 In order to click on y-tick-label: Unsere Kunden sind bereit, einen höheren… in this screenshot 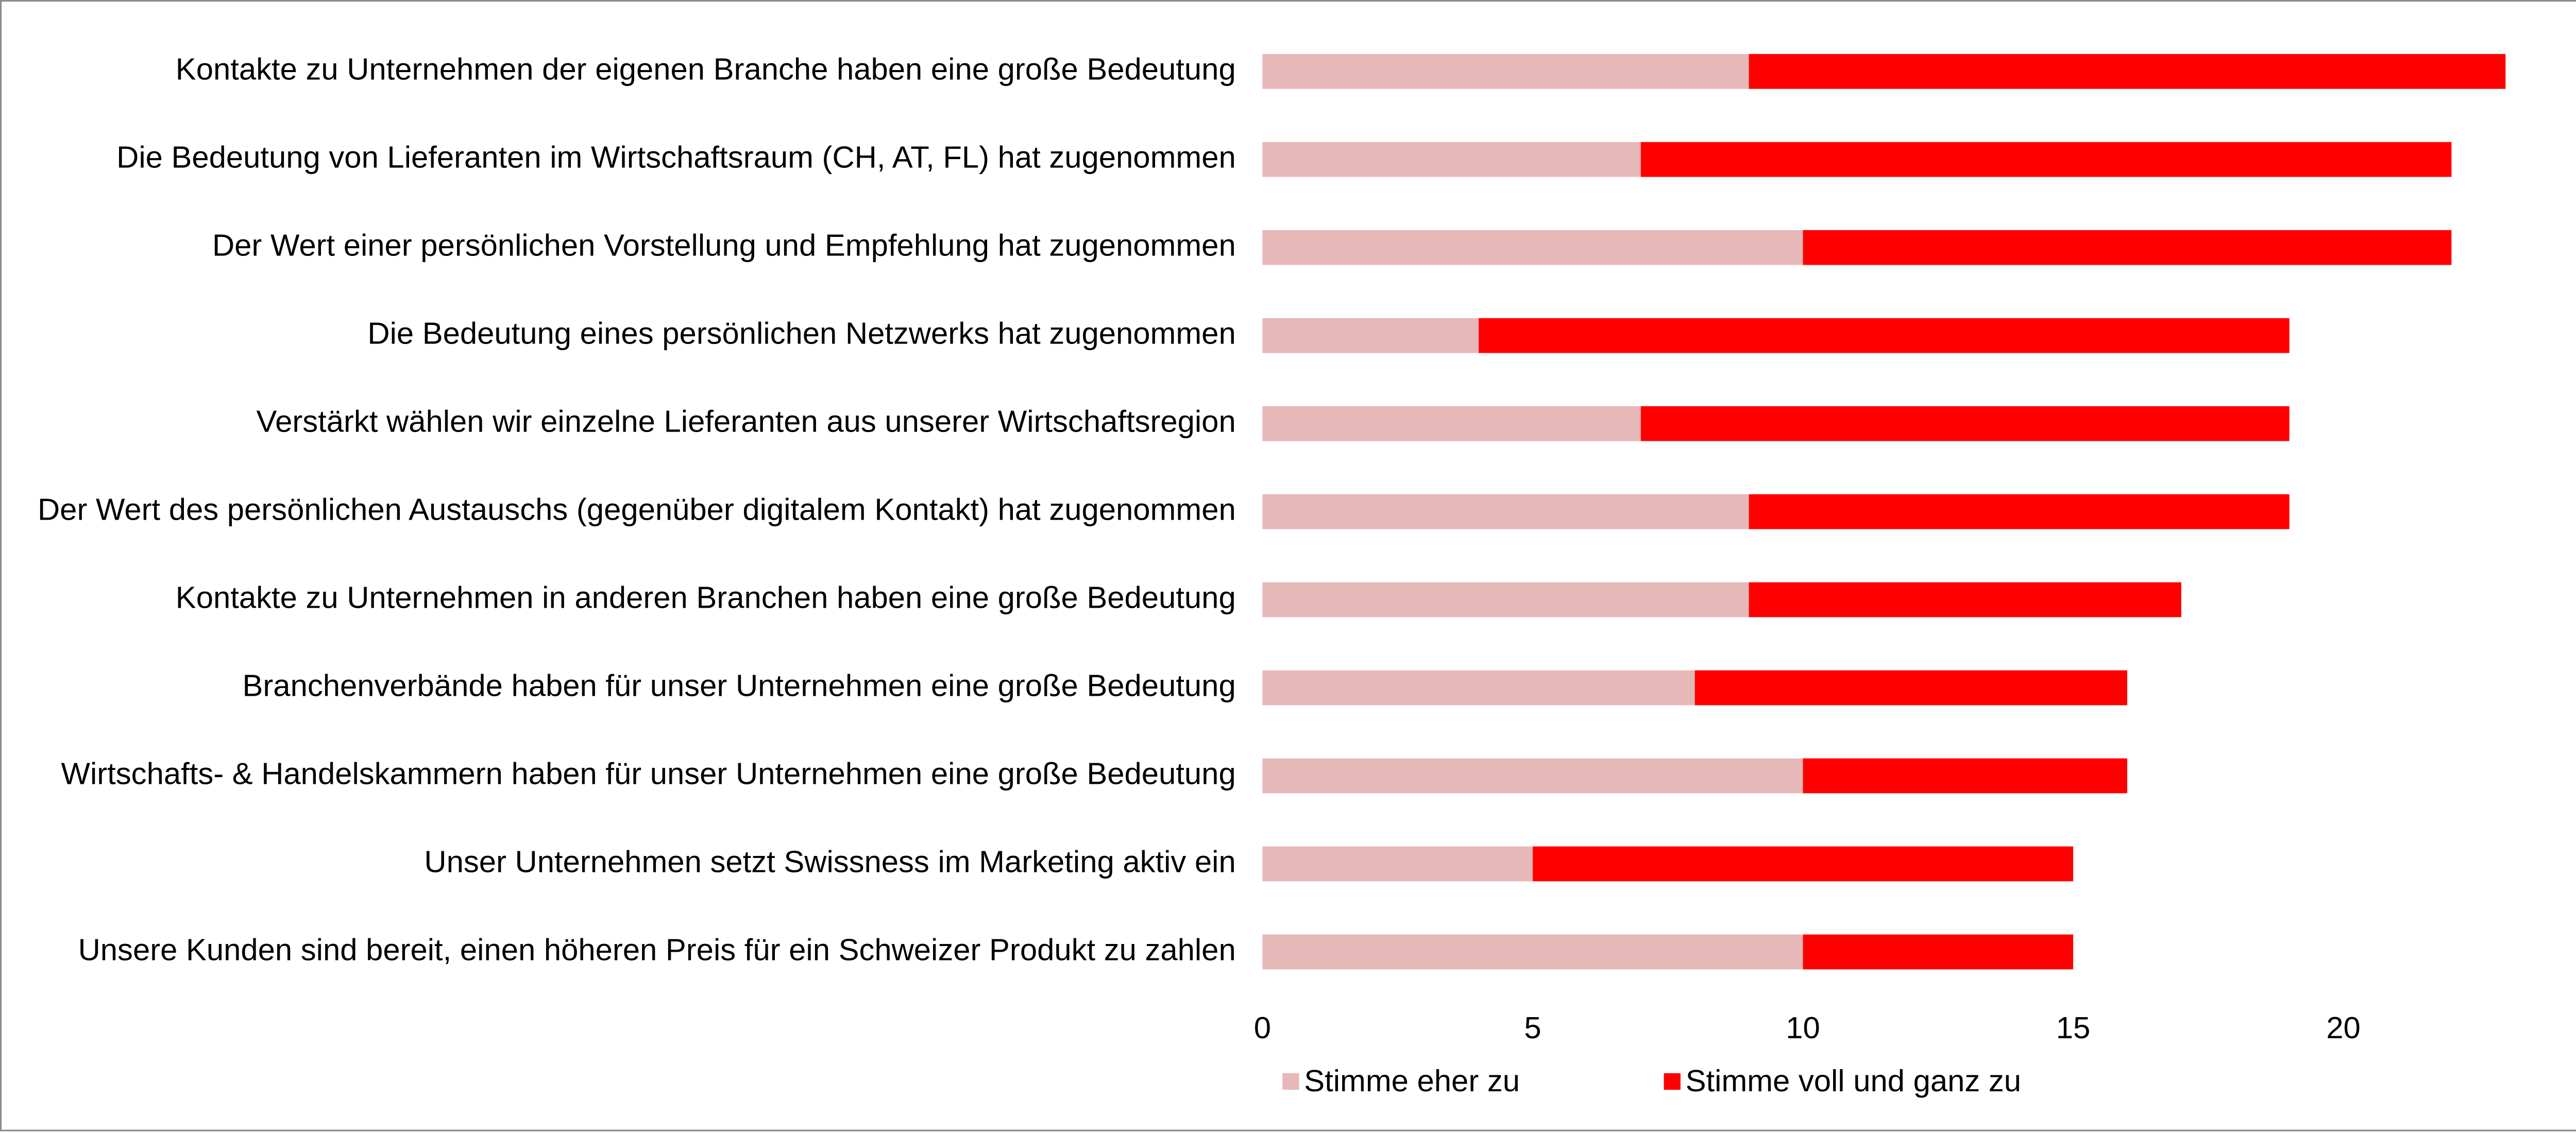, I will do `click(657, 950)`.